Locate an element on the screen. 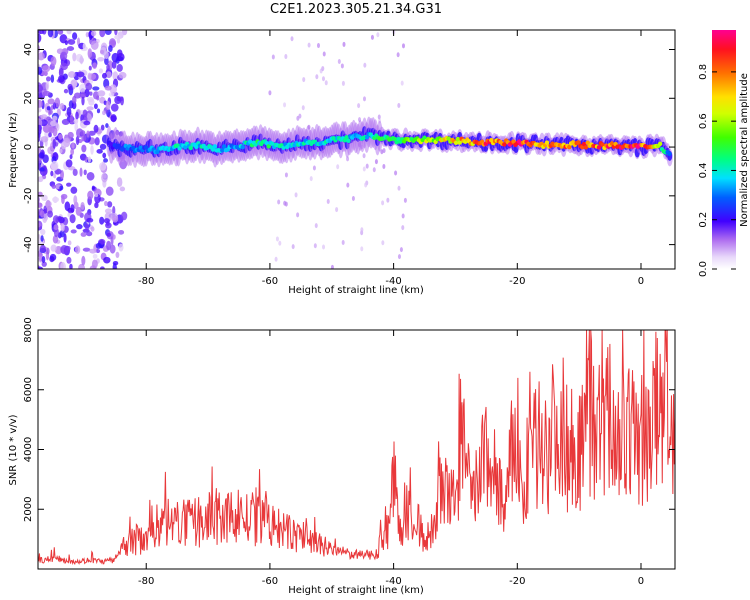 This screenshot has height=600, width=750. heatmap-y-tick-label: -40 is located at coordinates (28, 244).